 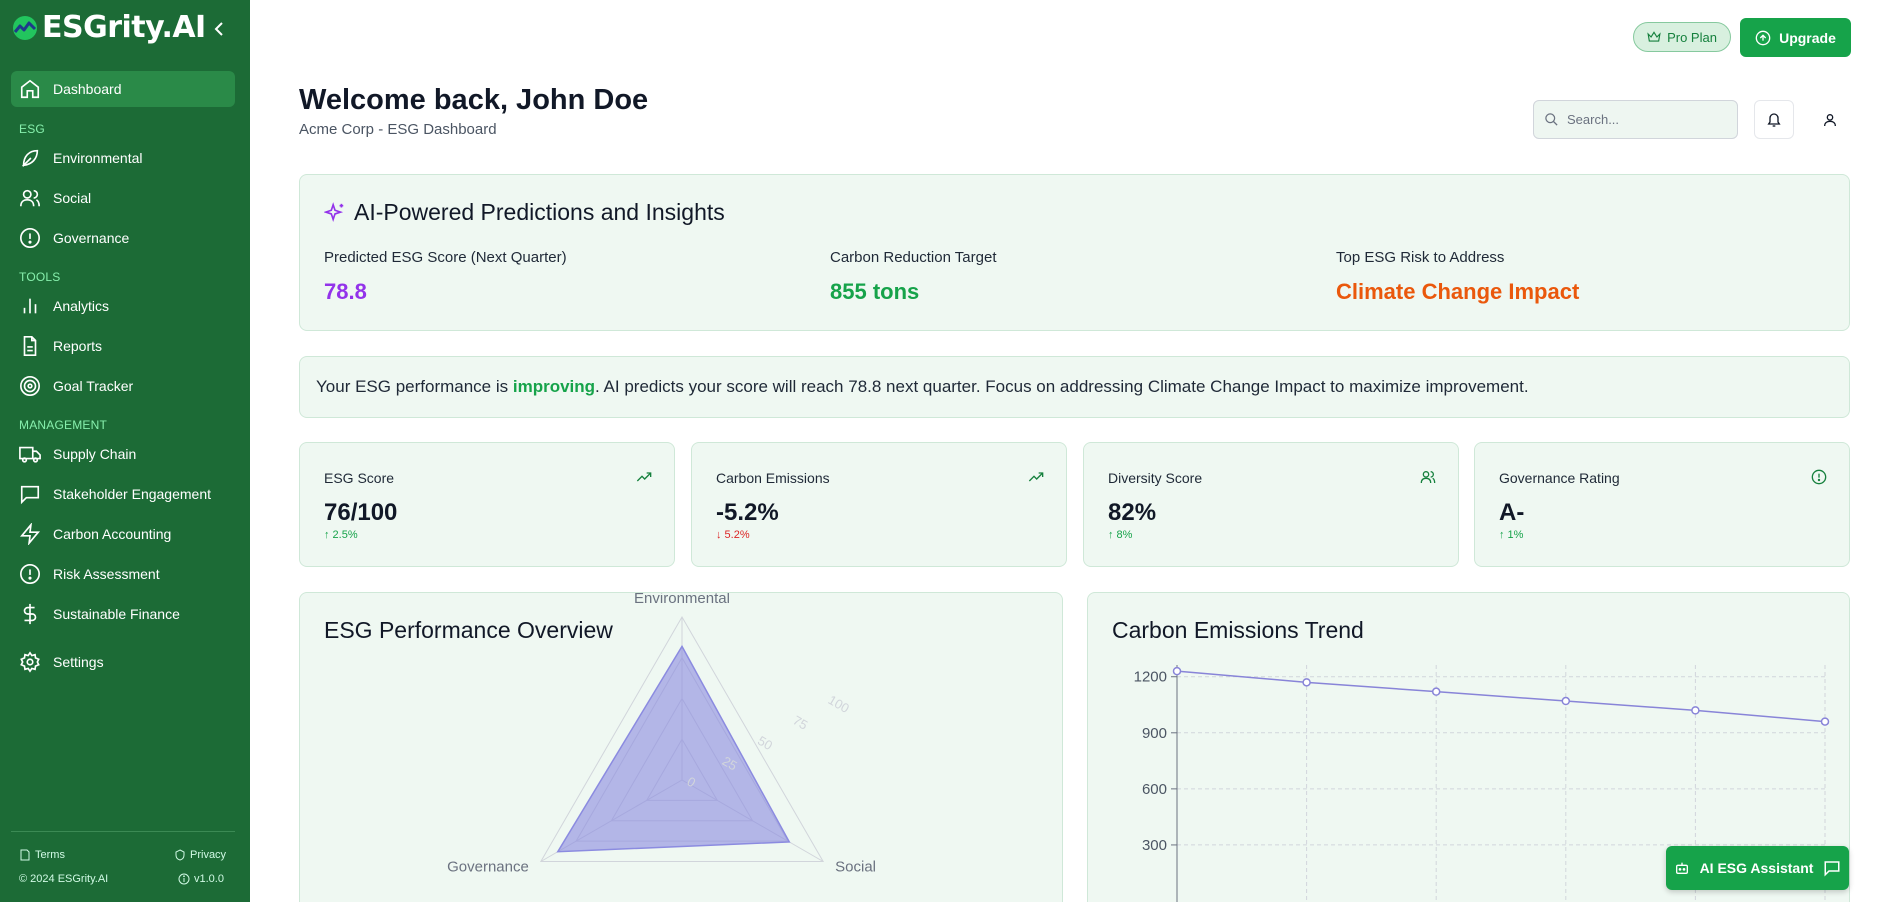 I want to click on privacy-label: Privacy, so click(x=208, y=855).